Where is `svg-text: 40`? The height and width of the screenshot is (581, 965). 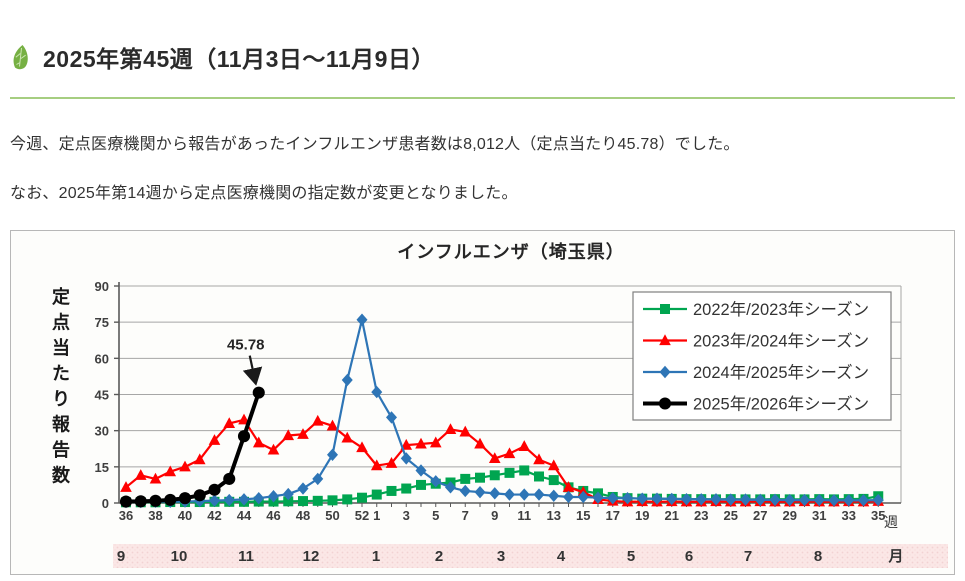
svg-text: 40 is located at coordinates (185, 515).